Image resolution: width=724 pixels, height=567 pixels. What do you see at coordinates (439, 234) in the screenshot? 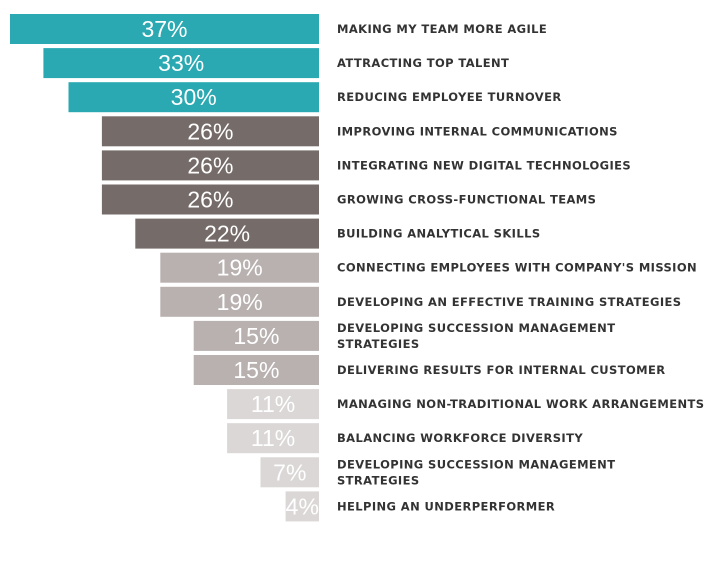
I see `category-label-7: BUILDING ANALYTICAL SKILLS` at bounding box center [439, 234].